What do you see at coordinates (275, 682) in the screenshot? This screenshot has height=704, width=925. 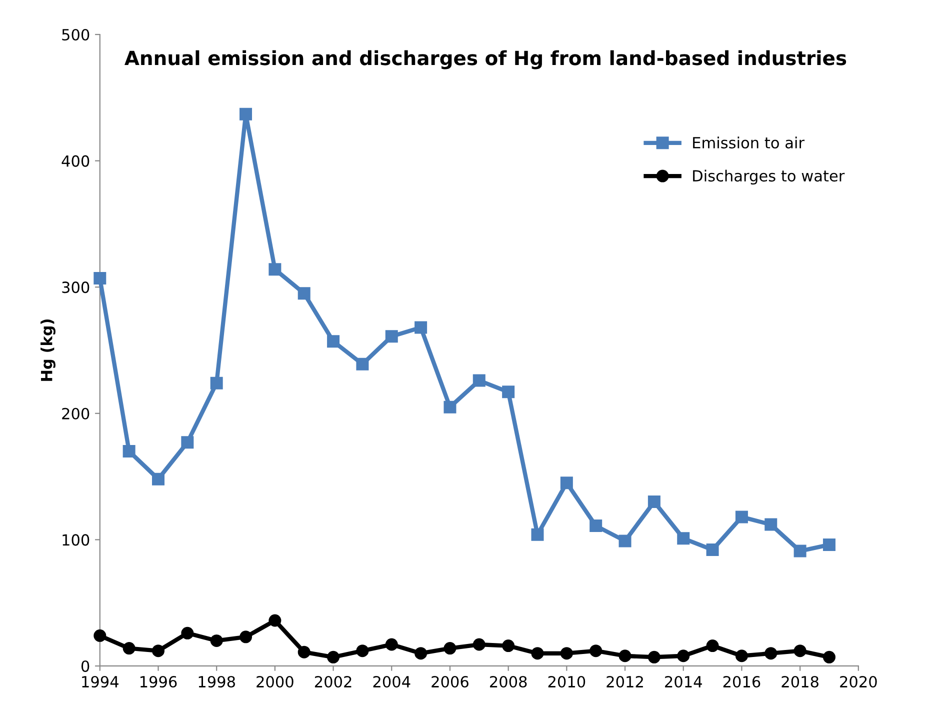 I see `x-tick-label: 2000` at bounding box center [275, 682].